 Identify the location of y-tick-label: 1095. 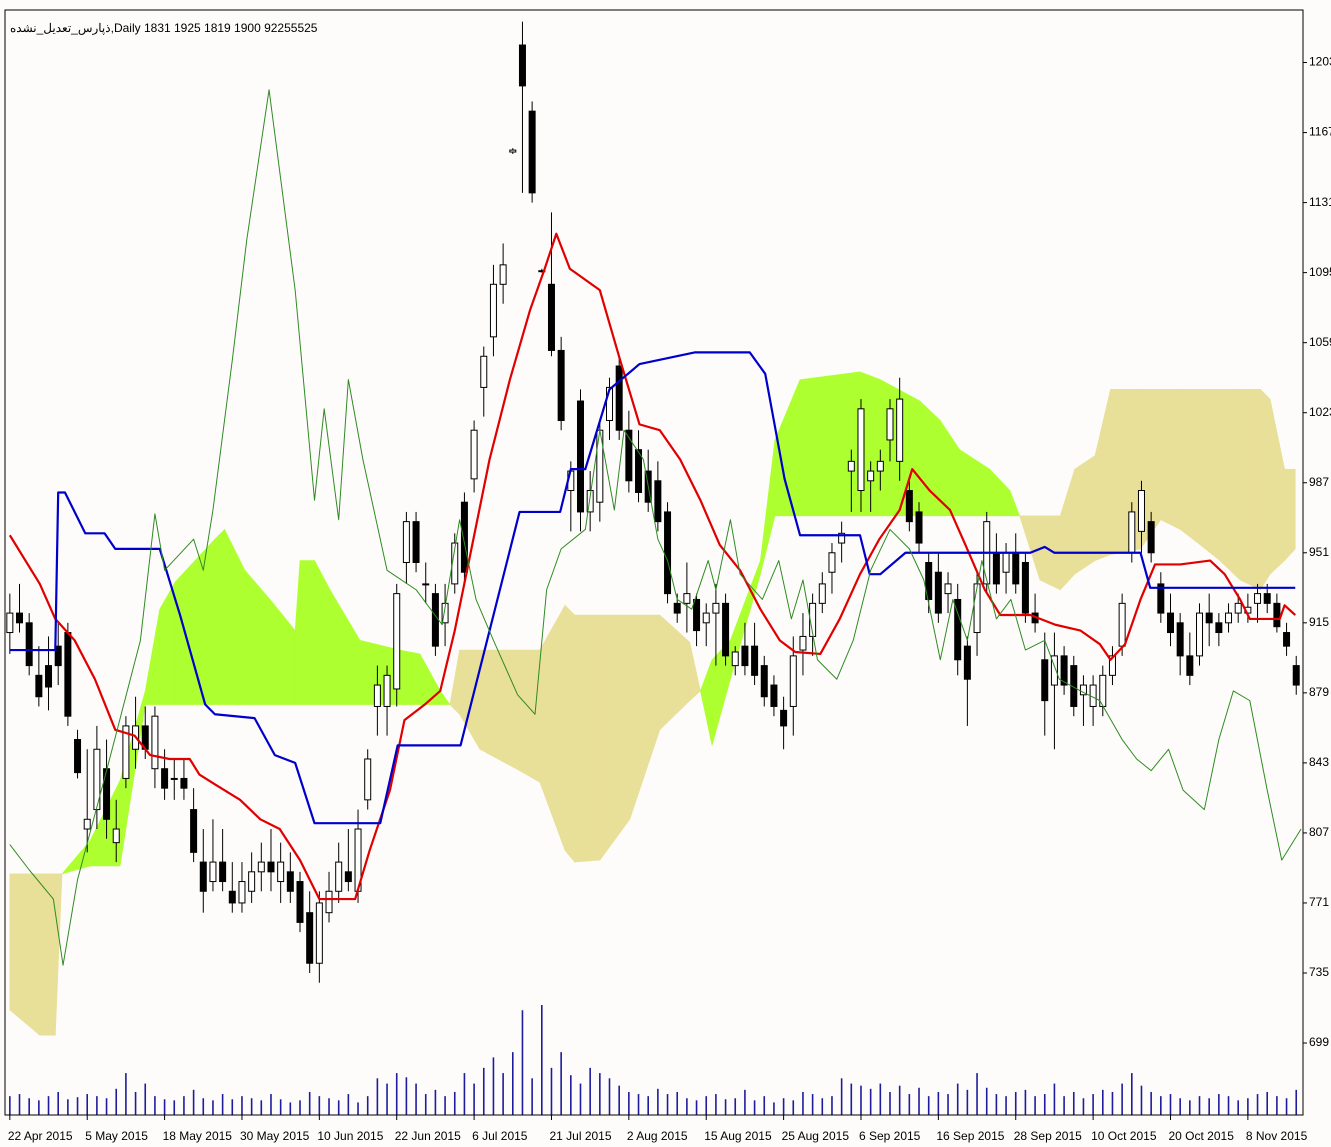
(1320, 272).